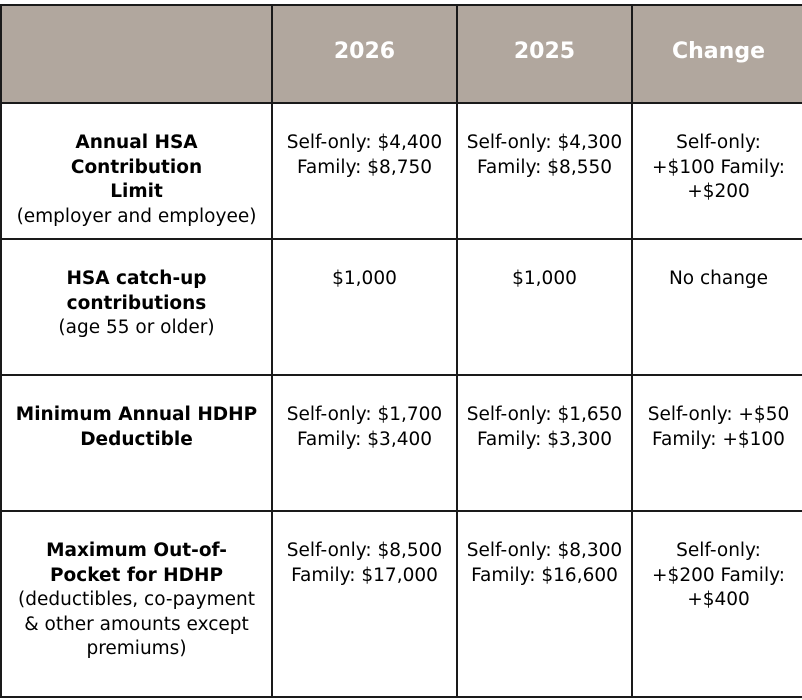  Describe the element at coordinates (364, 307) in the screenshot. I see `value-2026-cell: $1,000` at that location.